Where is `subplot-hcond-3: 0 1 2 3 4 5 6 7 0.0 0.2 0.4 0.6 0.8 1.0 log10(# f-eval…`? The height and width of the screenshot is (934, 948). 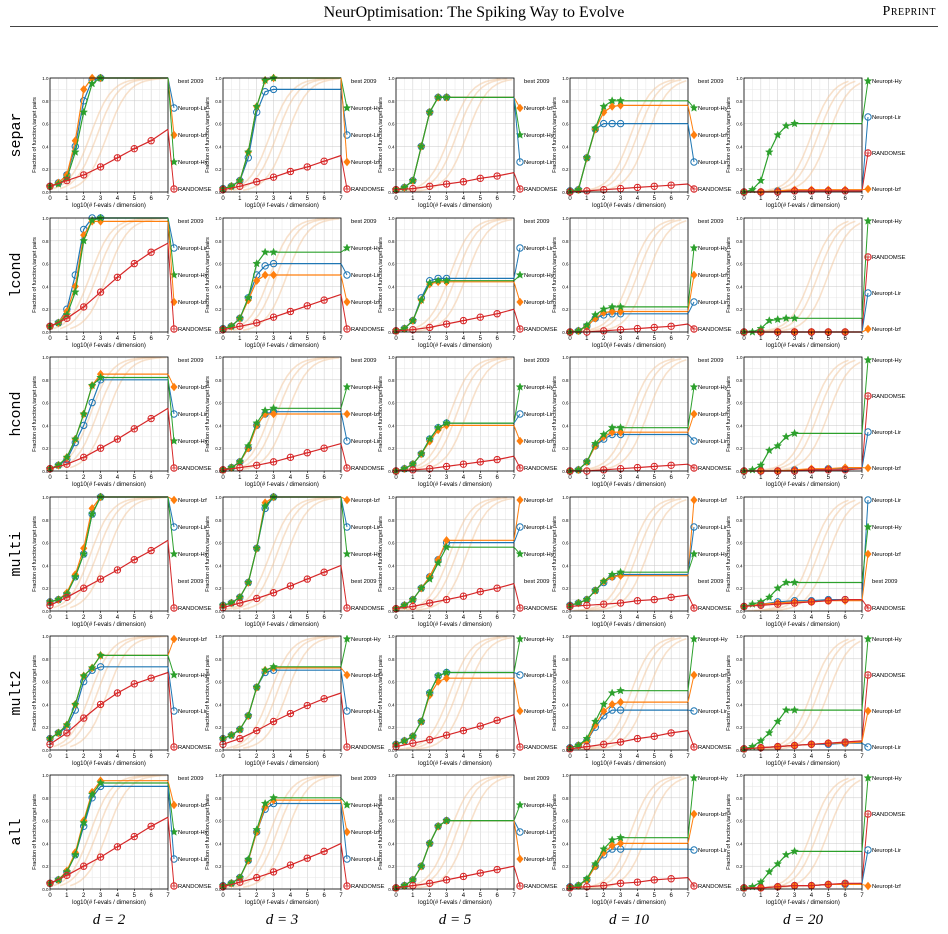 subplot-hcond-3: 0 1 2 3 4 5 6 7 0.0 0.2 0.4 0.6 0.8 1.0 log10(# f-eval… is located at coordinates (642, 421).